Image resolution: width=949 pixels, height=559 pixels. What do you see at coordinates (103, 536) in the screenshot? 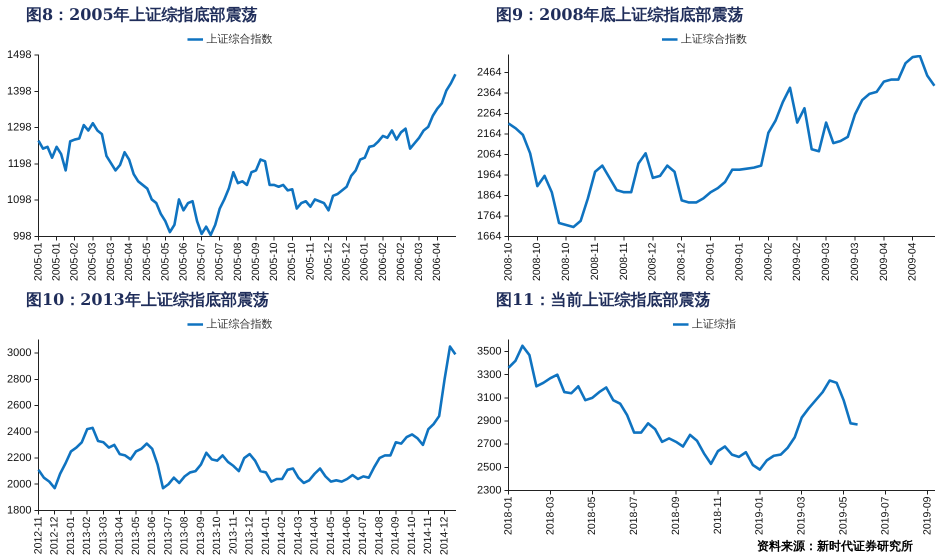
I see `x-tick-label: 2013-03` at bounding box center [103, 536].